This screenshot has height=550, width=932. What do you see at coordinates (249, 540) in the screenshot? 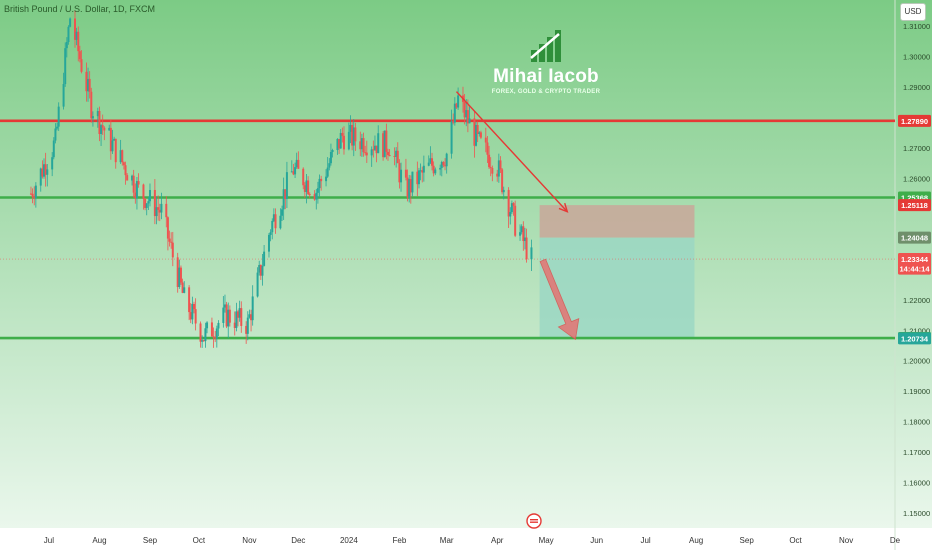
I see `time-tick-label: Nov` at bounding box center [249, 540].